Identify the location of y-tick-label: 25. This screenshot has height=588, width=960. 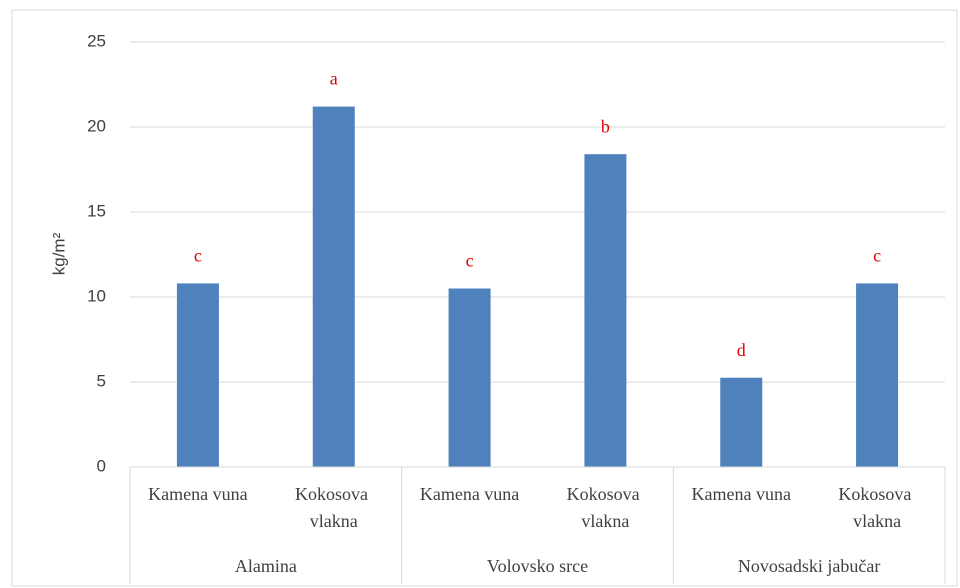
(96, 40).